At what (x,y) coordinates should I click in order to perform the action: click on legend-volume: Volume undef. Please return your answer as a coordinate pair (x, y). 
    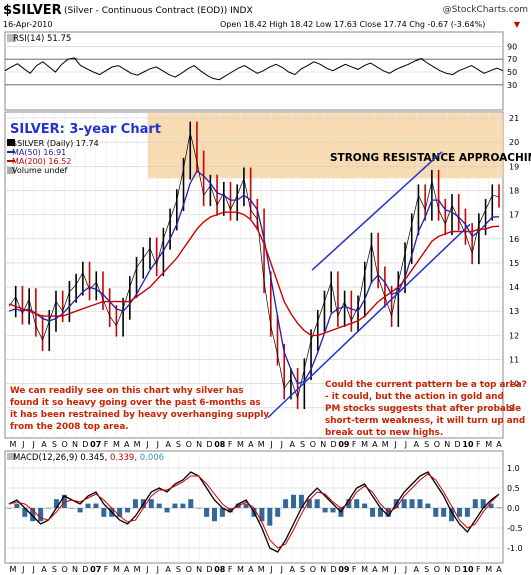
    Looking at the image, I should click on (39, 170).